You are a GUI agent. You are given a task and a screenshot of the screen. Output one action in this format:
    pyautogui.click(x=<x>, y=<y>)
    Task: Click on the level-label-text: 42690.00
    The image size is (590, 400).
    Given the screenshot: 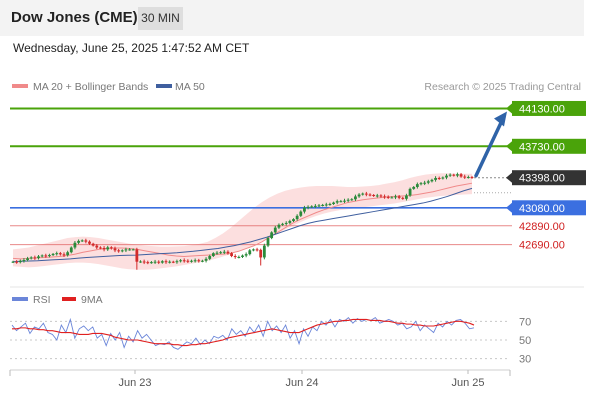 What is the action you would take?
    pyautogui.click(x=542, y=246)
    